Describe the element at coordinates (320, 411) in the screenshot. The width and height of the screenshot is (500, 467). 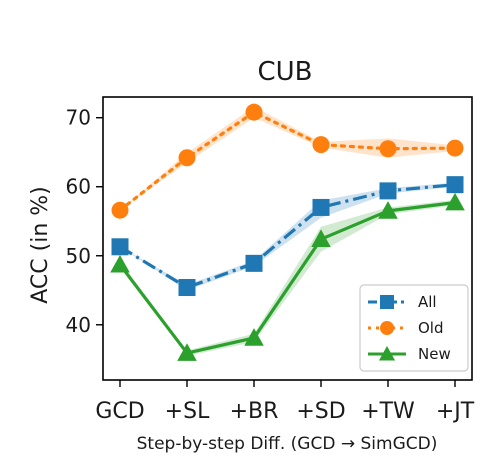
I see `x-tick-label: +SD` at that location.